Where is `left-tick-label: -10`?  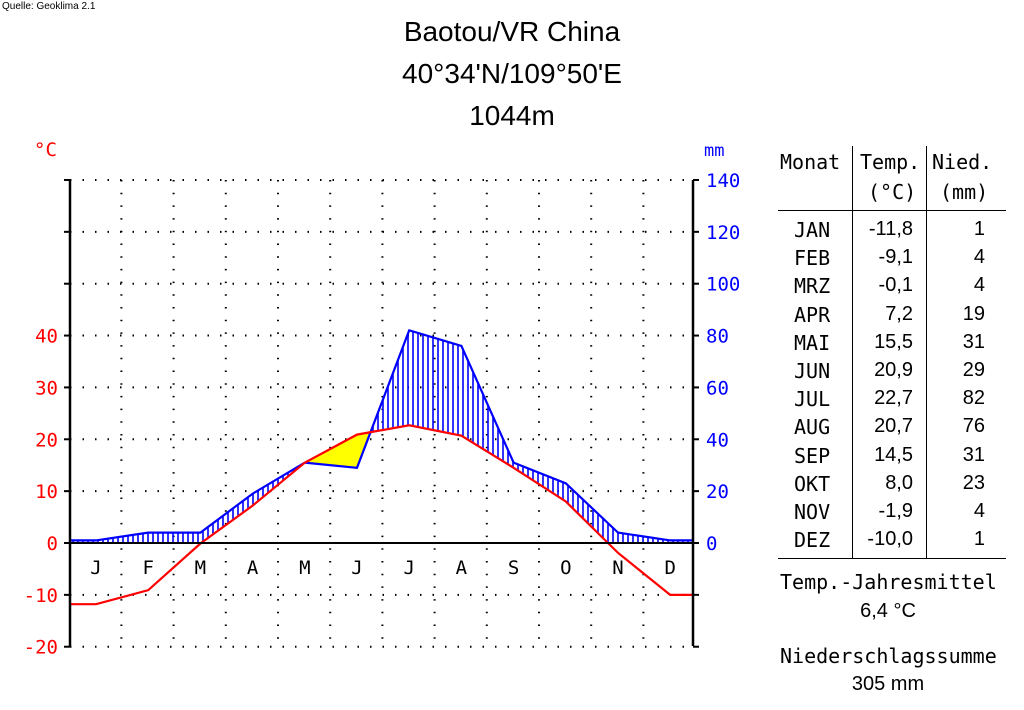
left-tick-label: -10 is located at coordinates (41, 596).